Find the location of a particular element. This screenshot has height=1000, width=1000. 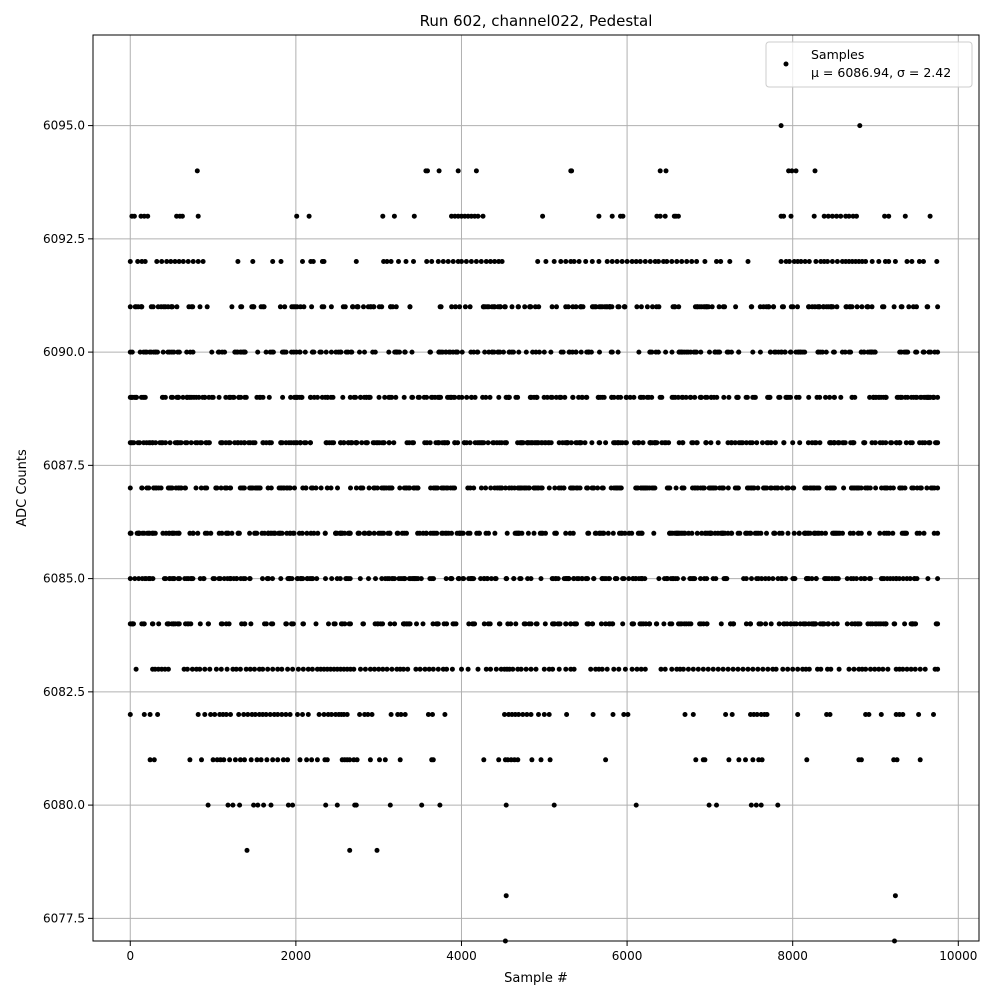

legend-marker is located at coordinates (786, 64).